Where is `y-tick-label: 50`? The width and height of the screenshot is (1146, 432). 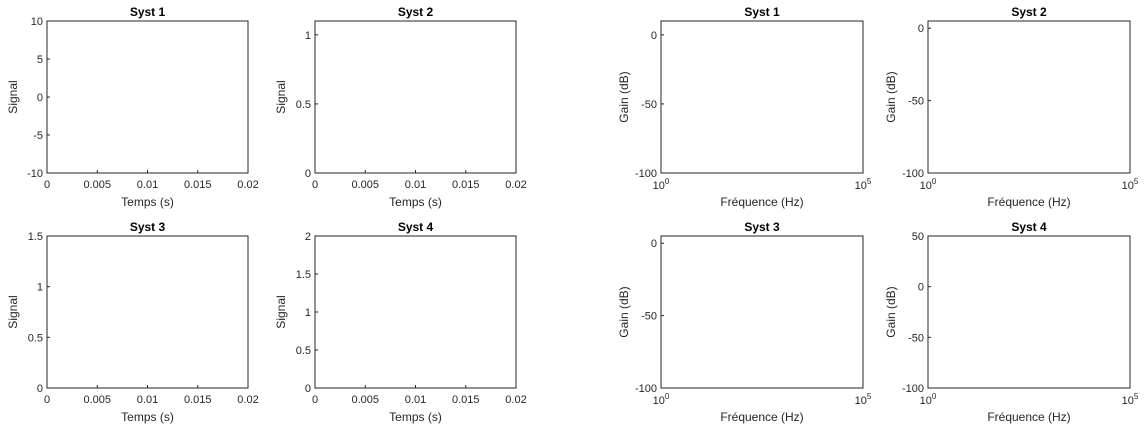
y-tick-label: 50 is located at coordinates (918, 237).